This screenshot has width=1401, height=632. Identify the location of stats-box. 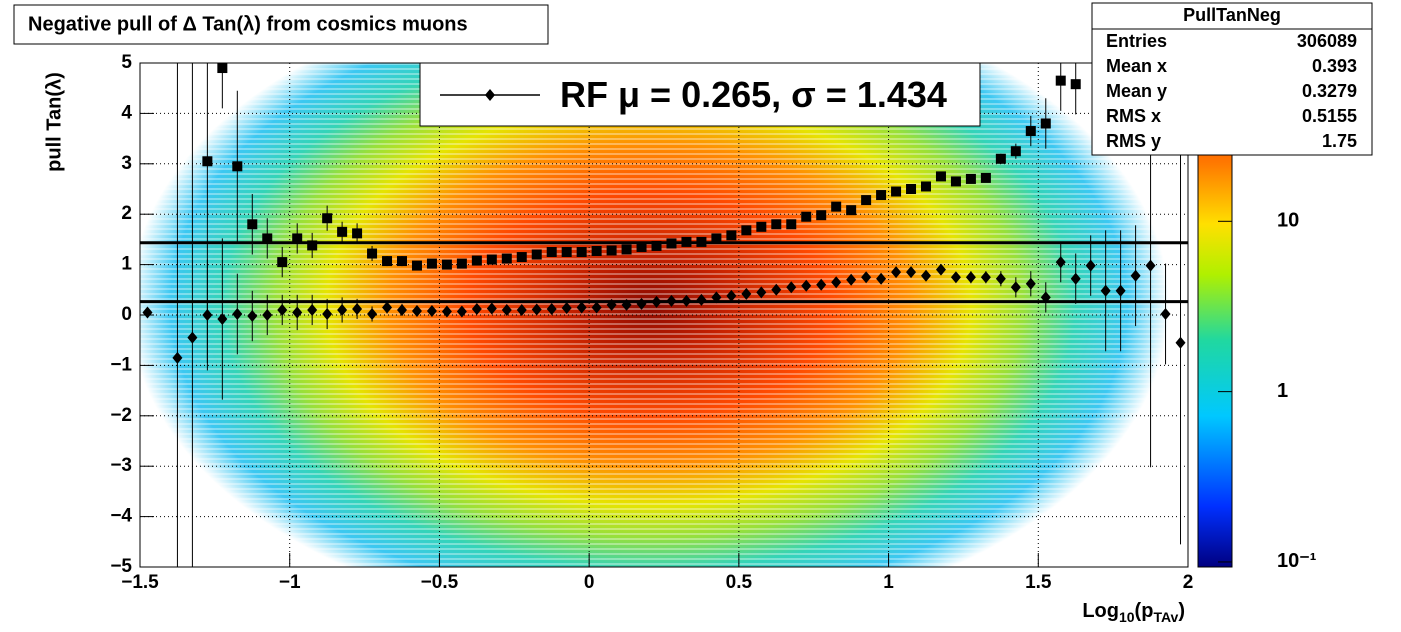
(1232, 79).